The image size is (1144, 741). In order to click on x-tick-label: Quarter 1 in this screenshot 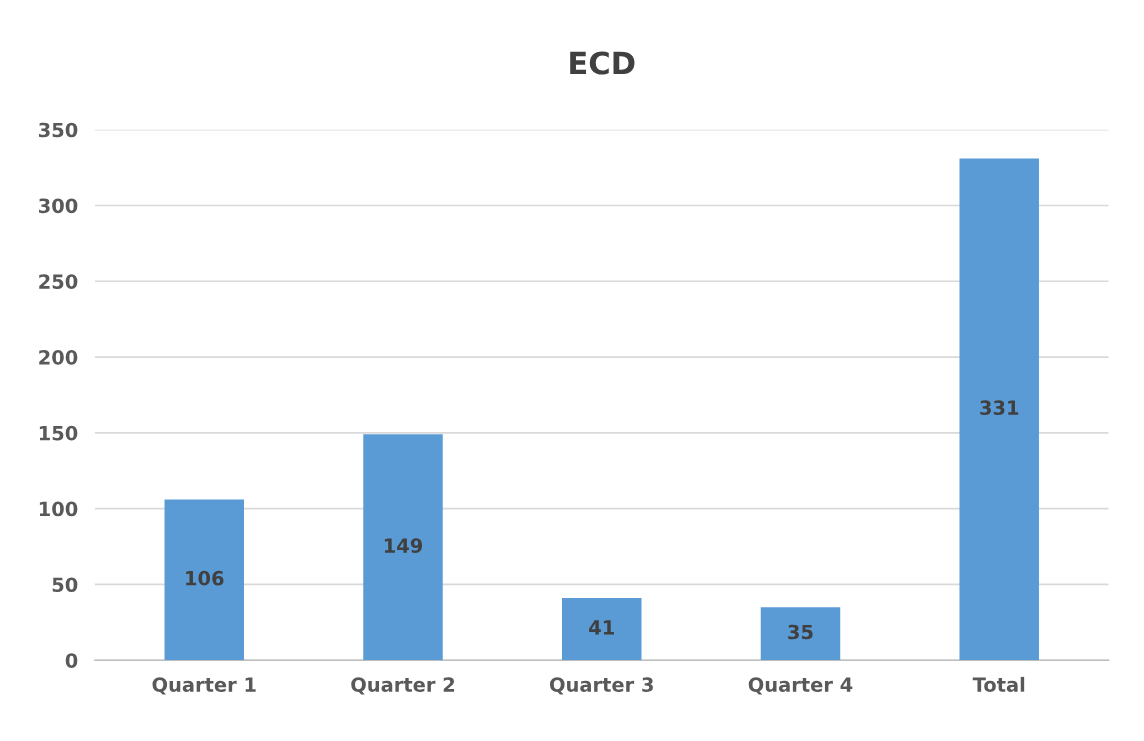, I will do `click(204, 686)`.